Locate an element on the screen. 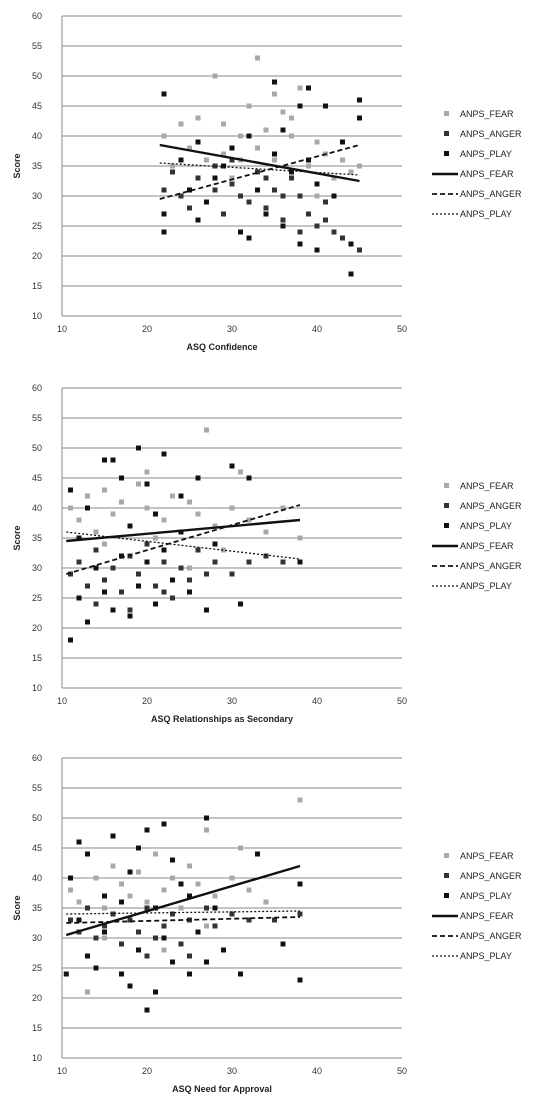  trendline-anps-play is located at coordinates (183, 545).